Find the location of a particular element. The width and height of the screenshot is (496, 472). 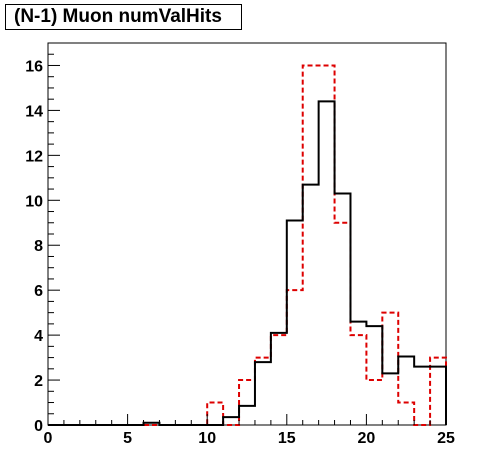

y-tick-label: 0 is located at coordinates (38, 426).